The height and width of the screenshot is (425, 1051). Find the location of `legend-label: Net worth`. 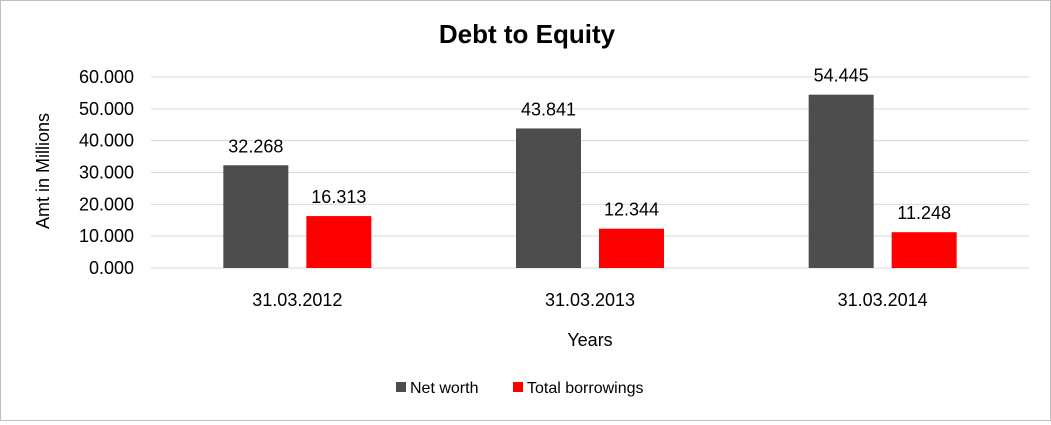

legend-label: Net worth is located at coordinates (444, 388).